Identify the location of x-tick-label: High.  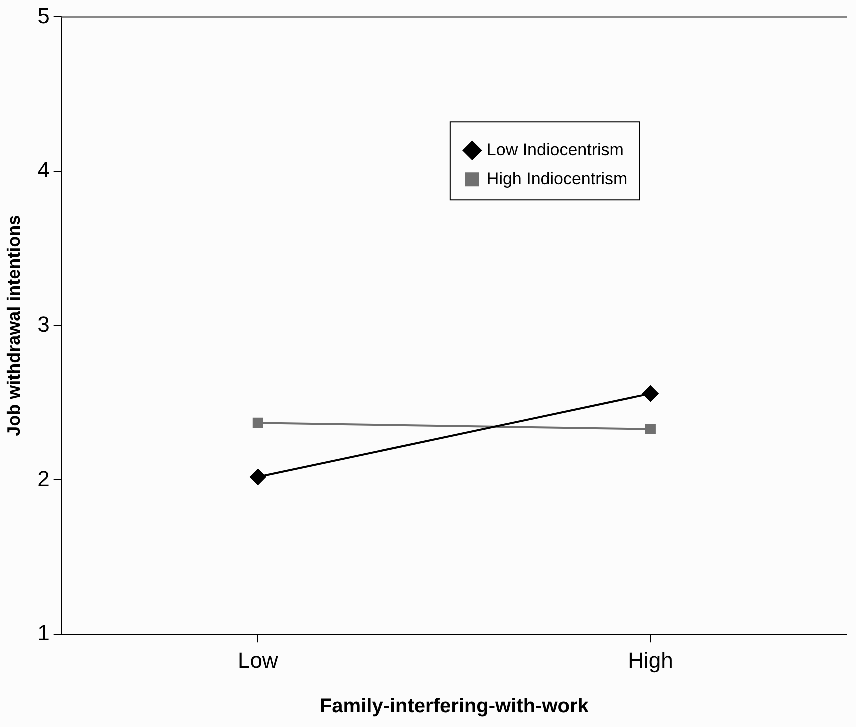
(651, 660).